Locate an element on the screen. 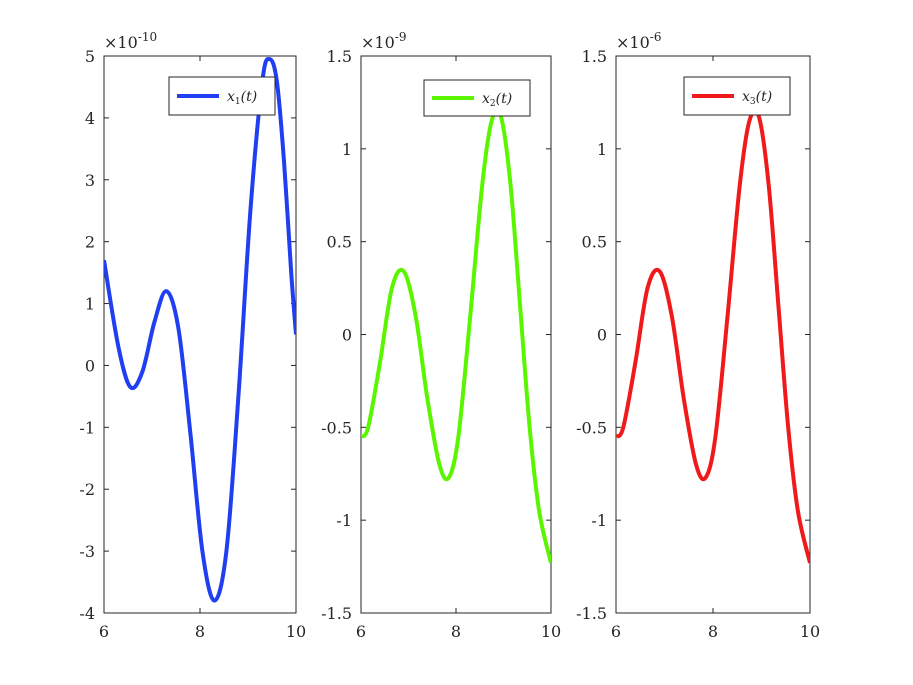 The width and height of the screenshot is (913, 685). legend: x3(t) is located at coordinates (737, 96).